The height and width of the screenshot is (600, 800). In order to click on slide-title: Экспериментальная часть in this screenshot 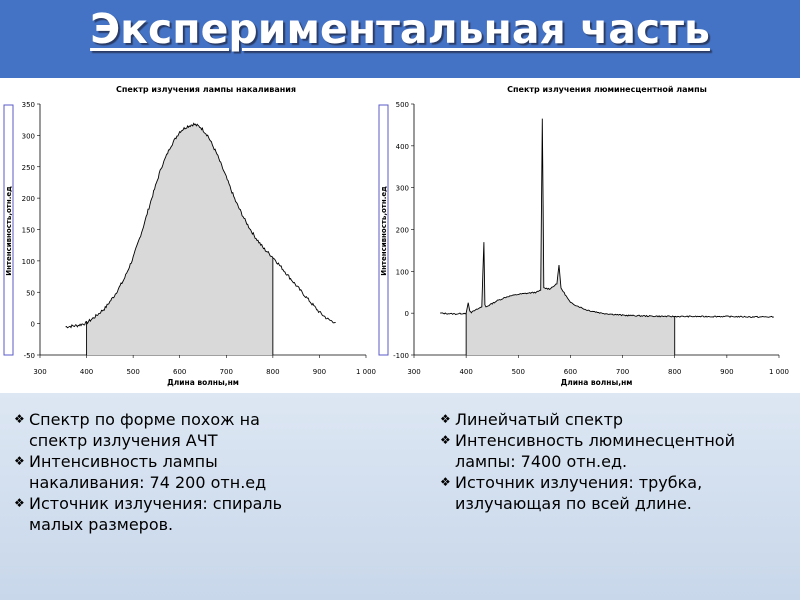, I will do `click(400, 29)`.